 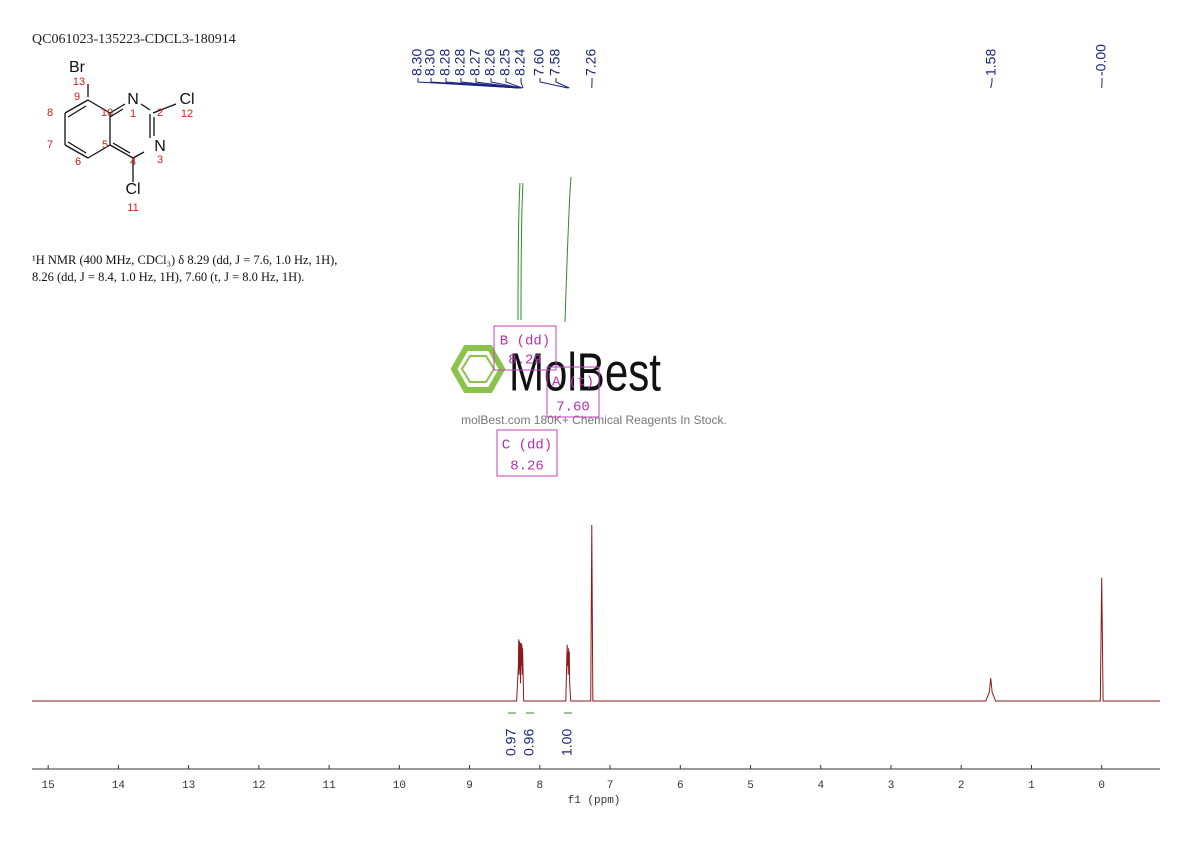 I want to click on integral-label: 0.96, so click(x=529, y=742).